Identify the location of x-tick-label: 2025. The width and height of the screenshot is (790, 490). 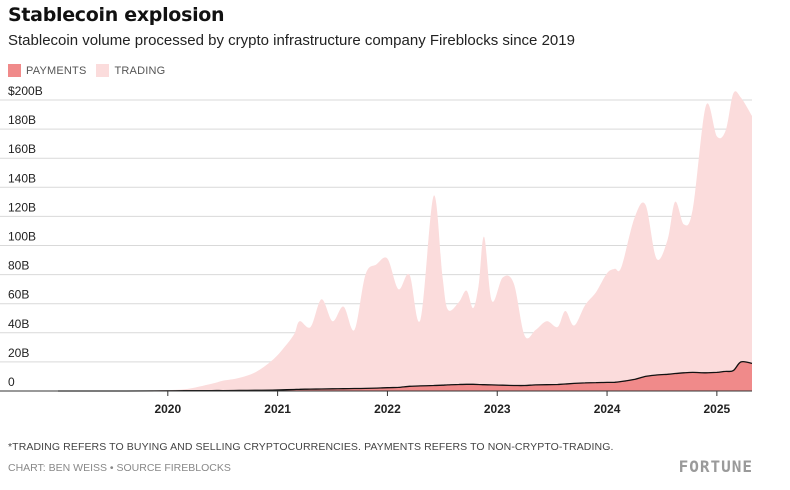
(717, 409).